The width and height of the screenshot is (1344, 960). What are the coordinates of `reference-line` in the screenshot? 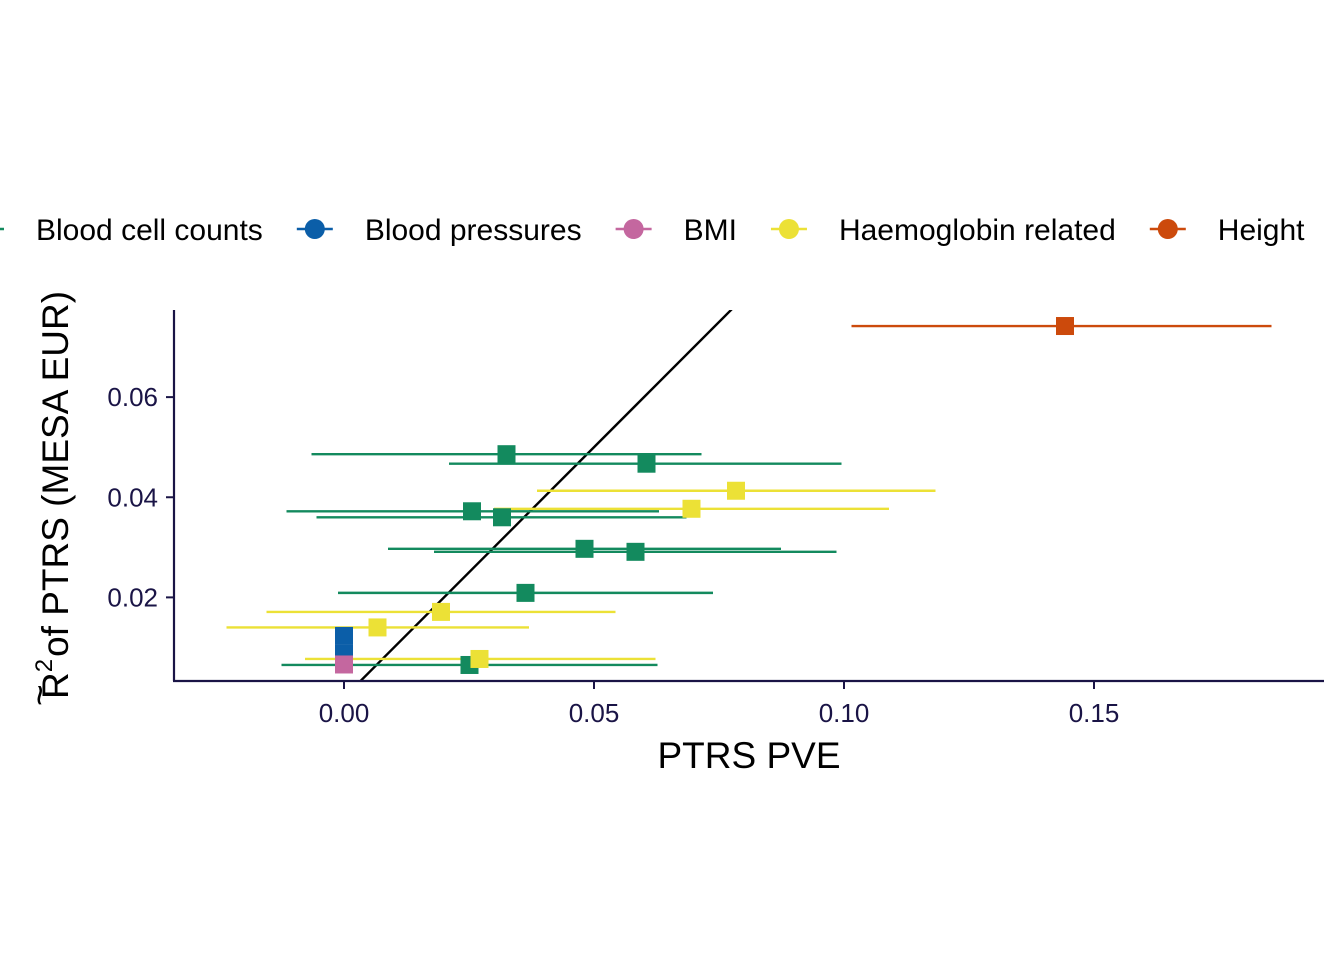 It's located at (545, 495).